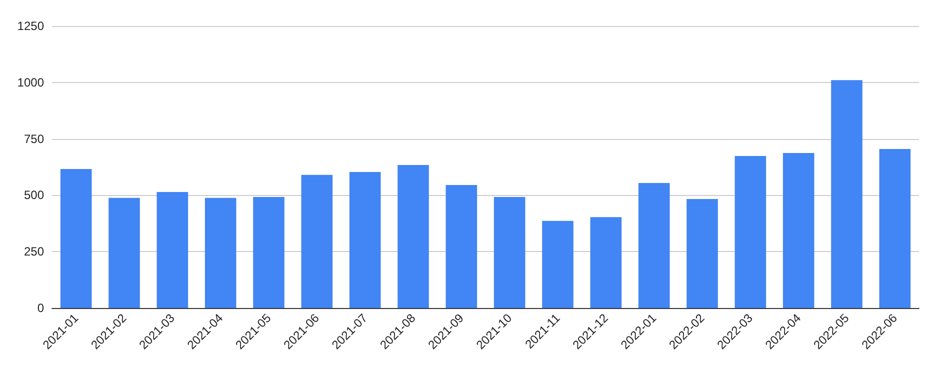  What do you see at coordinates (34, 251) in the screenshot?
I see `y-tick-label: 250` at bounding box center [34, 251].